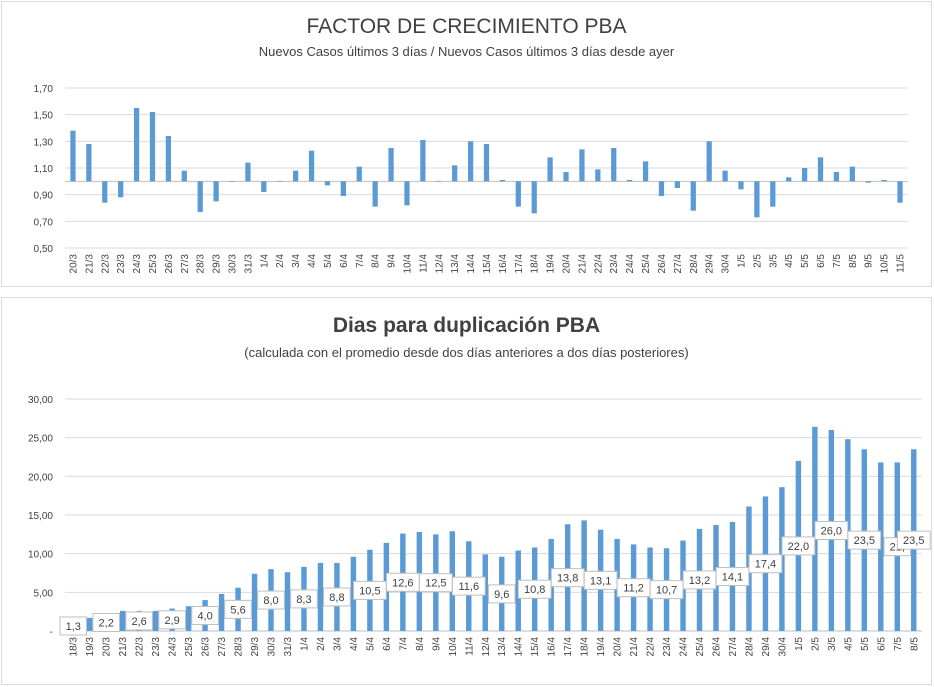 This screenshot has height=687, width=934. What do you see at coordinates (420, 644) in the screenshot?
I see `x-tick-label: 8/4` at bounding box center [420, 644].